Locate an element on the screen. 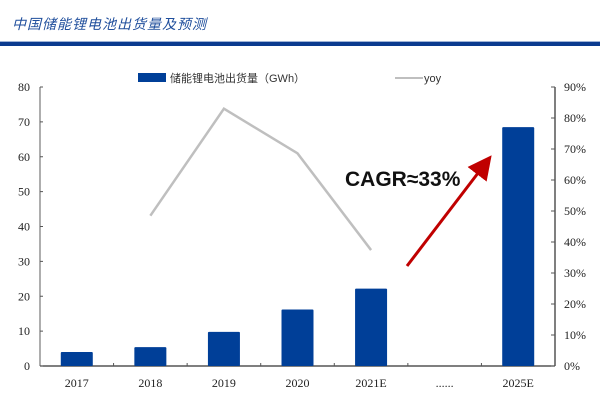 This screenshot has width=600, height=400. right-axis-tick-label: 90% is located at coordinates (575, 87).